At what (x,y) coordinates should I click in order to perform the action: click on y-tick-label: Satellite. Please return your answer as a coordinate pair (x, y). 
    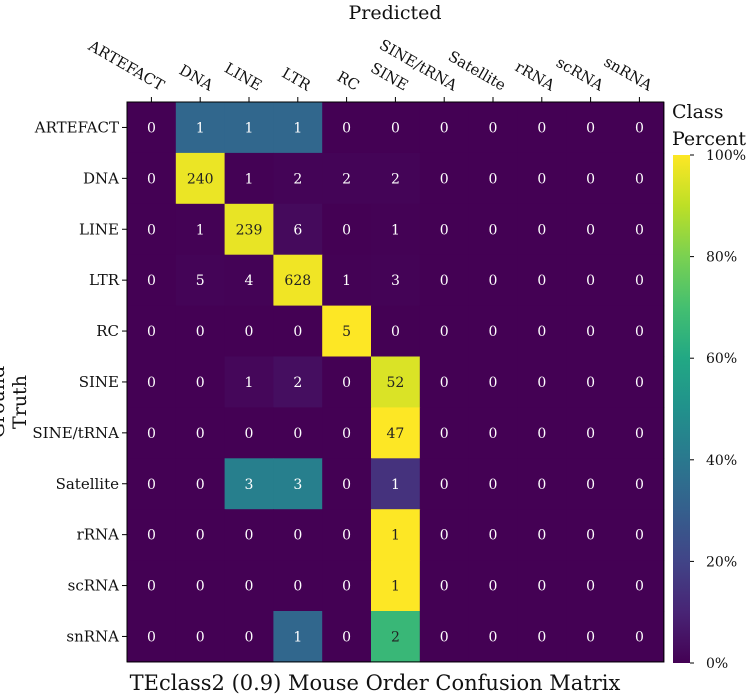
    Looking at the image, I should click on (88, 484).